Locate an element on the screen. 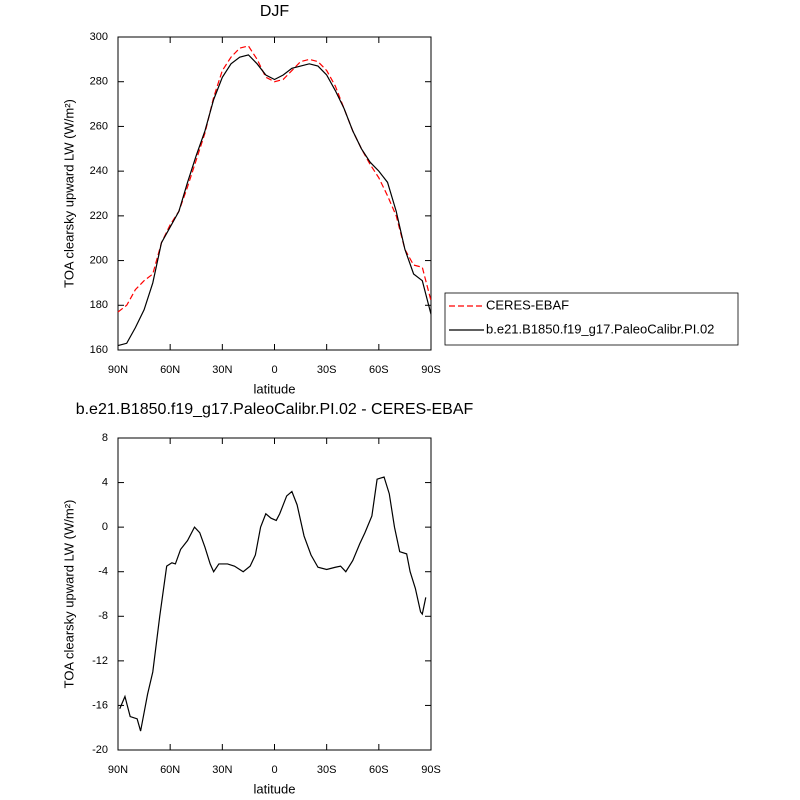 This screenshot has width=800, height=800. y-tick-label: 280 is located at coordinates (99, 82).